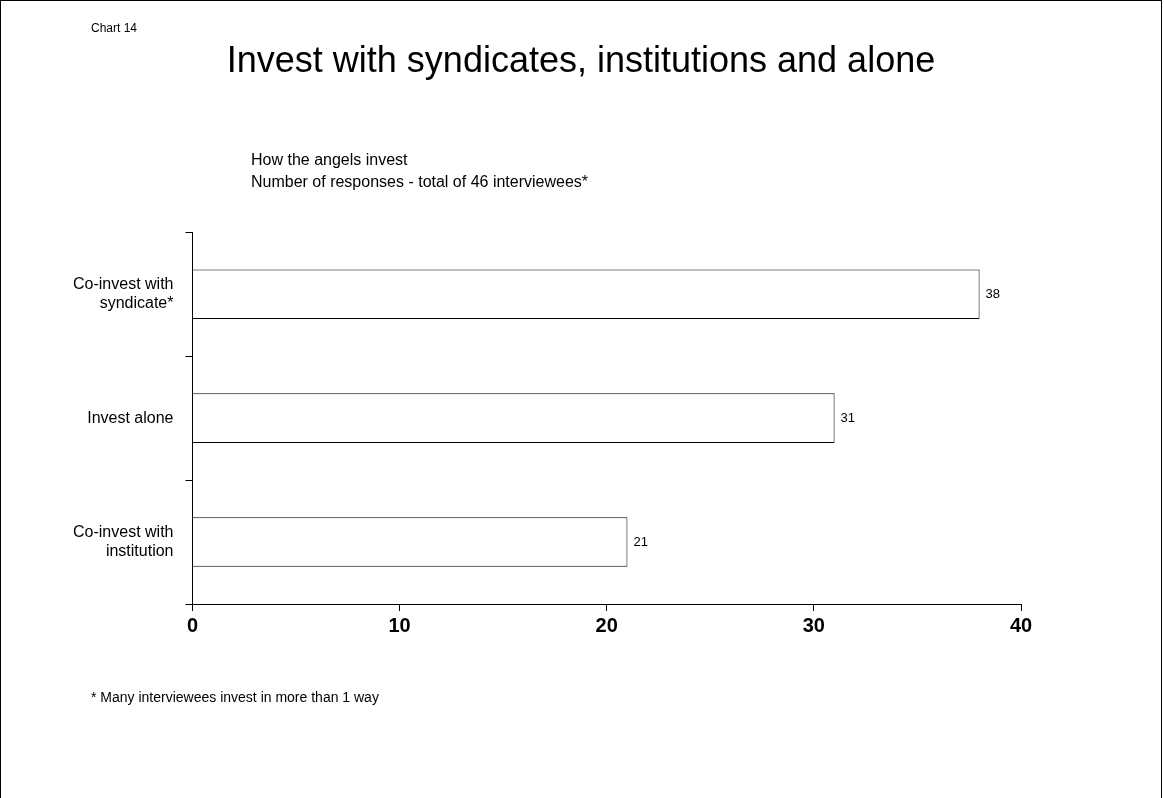 This screenshot has width=1164, height=798. I want to click on x-tick-label: 0, so click(192, 624).